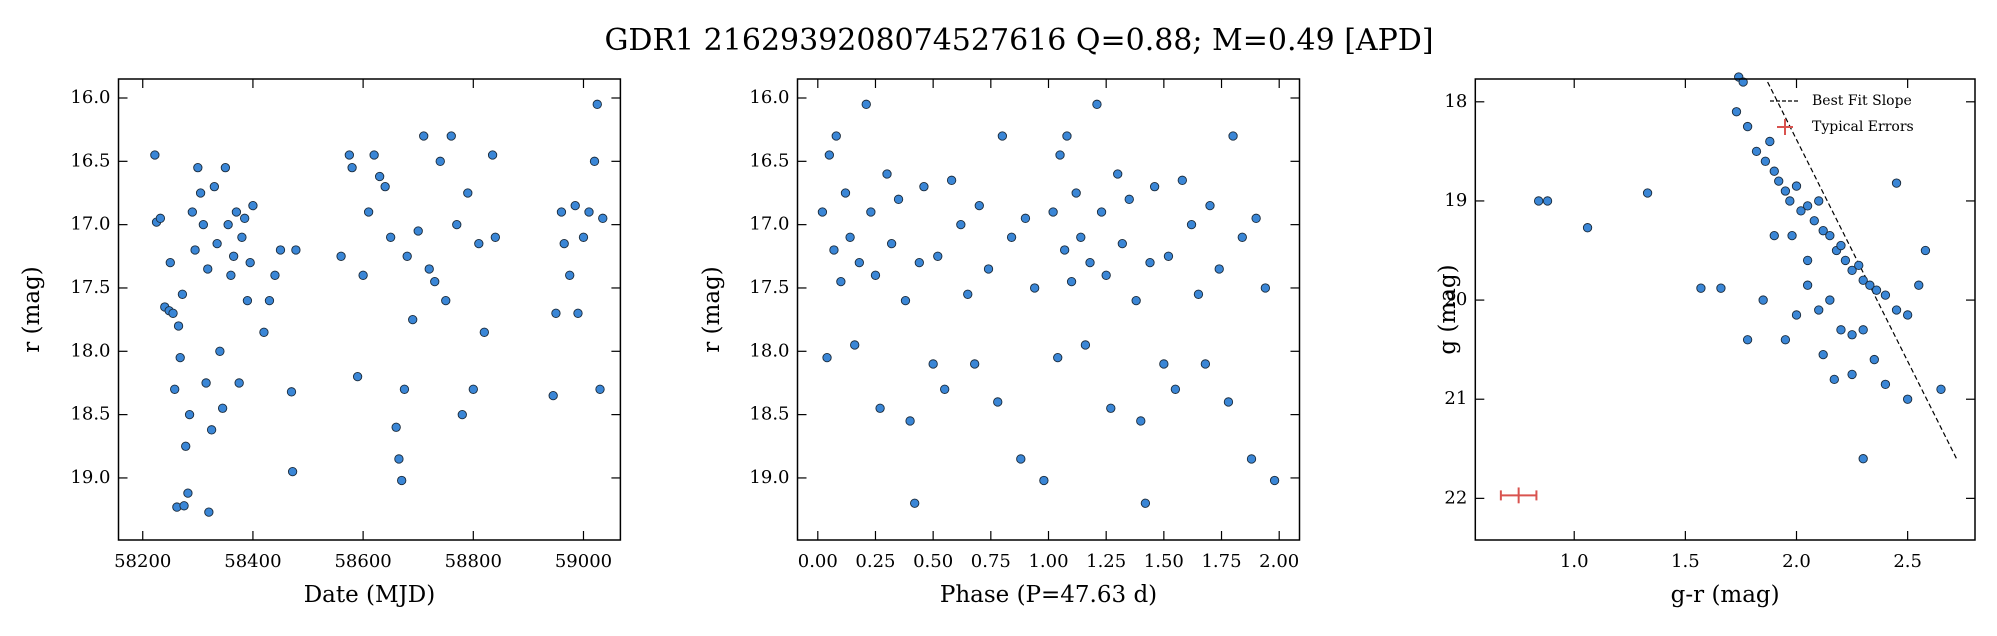 The height and width of the screenshot is (636, 1997). What do you see at coordinates (90, 160) in the screenshot?
I see `y-tick-label: 16.5` at bounding box center [90, 160].